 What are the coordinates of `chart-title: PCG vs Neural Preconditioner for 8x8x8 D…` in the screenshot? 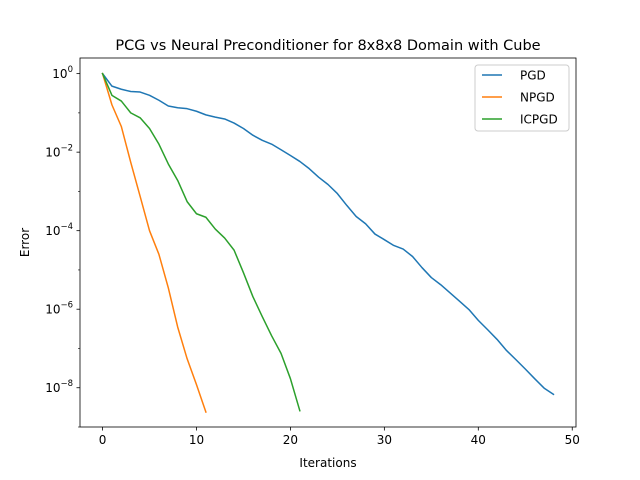 It's located at (327, 46).